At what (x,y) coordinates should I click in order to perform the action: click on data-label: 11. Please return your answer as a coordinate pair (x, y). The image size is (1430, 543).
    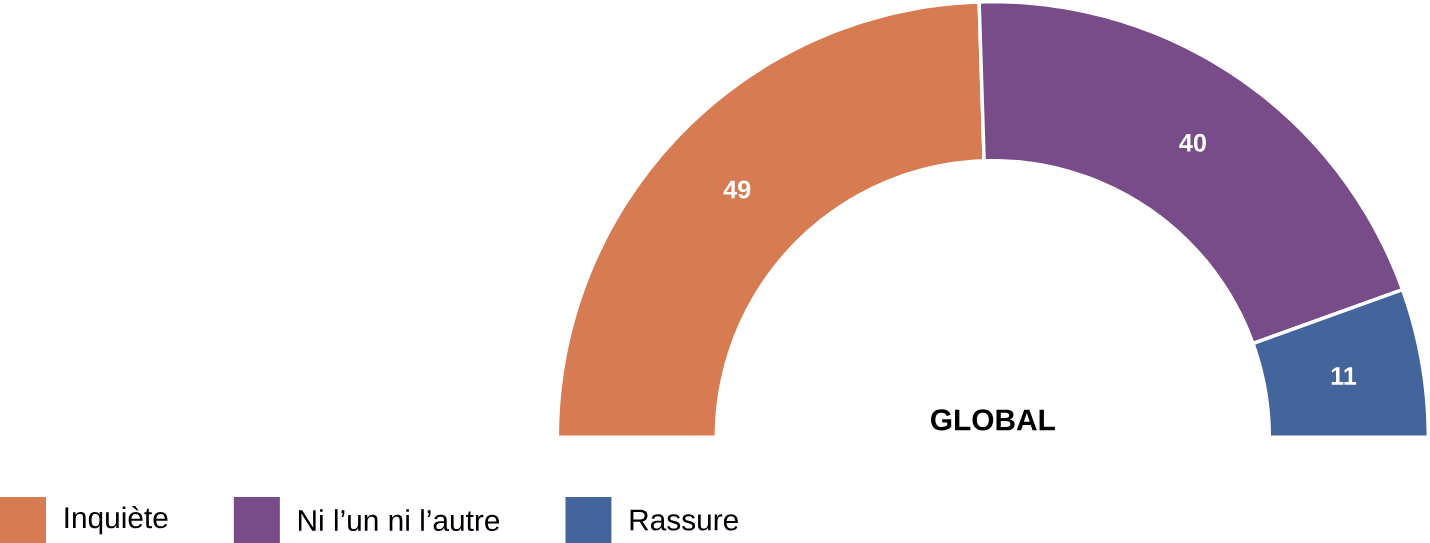
    Looking at the image, I should click on (1344, 376).